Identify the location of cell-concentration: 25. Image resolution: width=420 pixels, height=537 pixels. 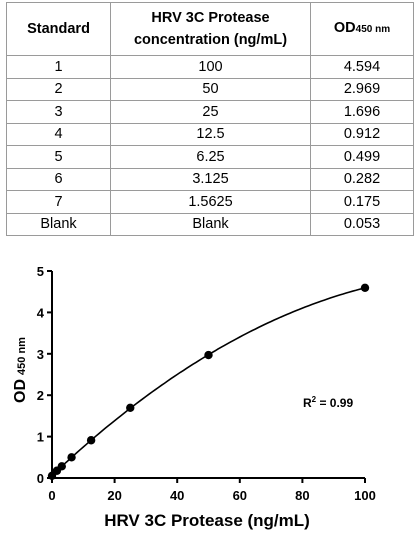
(210, 112).